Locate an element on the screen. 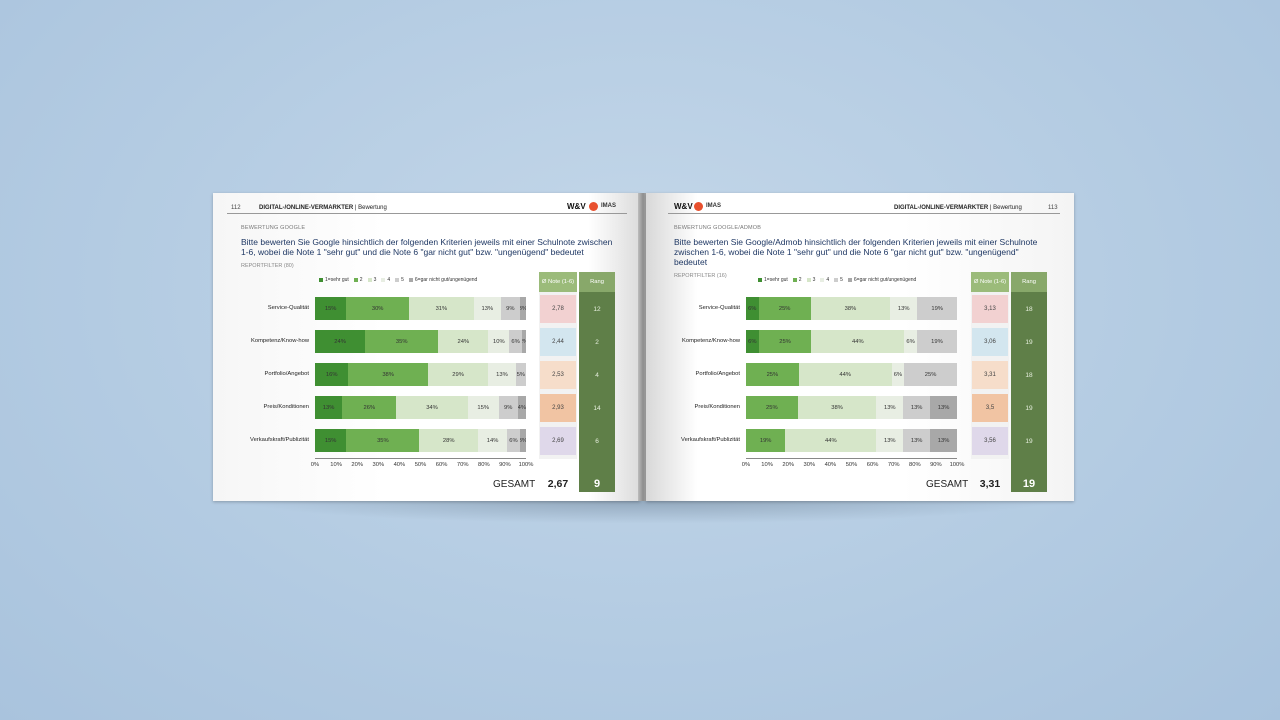  bar-segment: 30% is located at coordinates (377, 308).